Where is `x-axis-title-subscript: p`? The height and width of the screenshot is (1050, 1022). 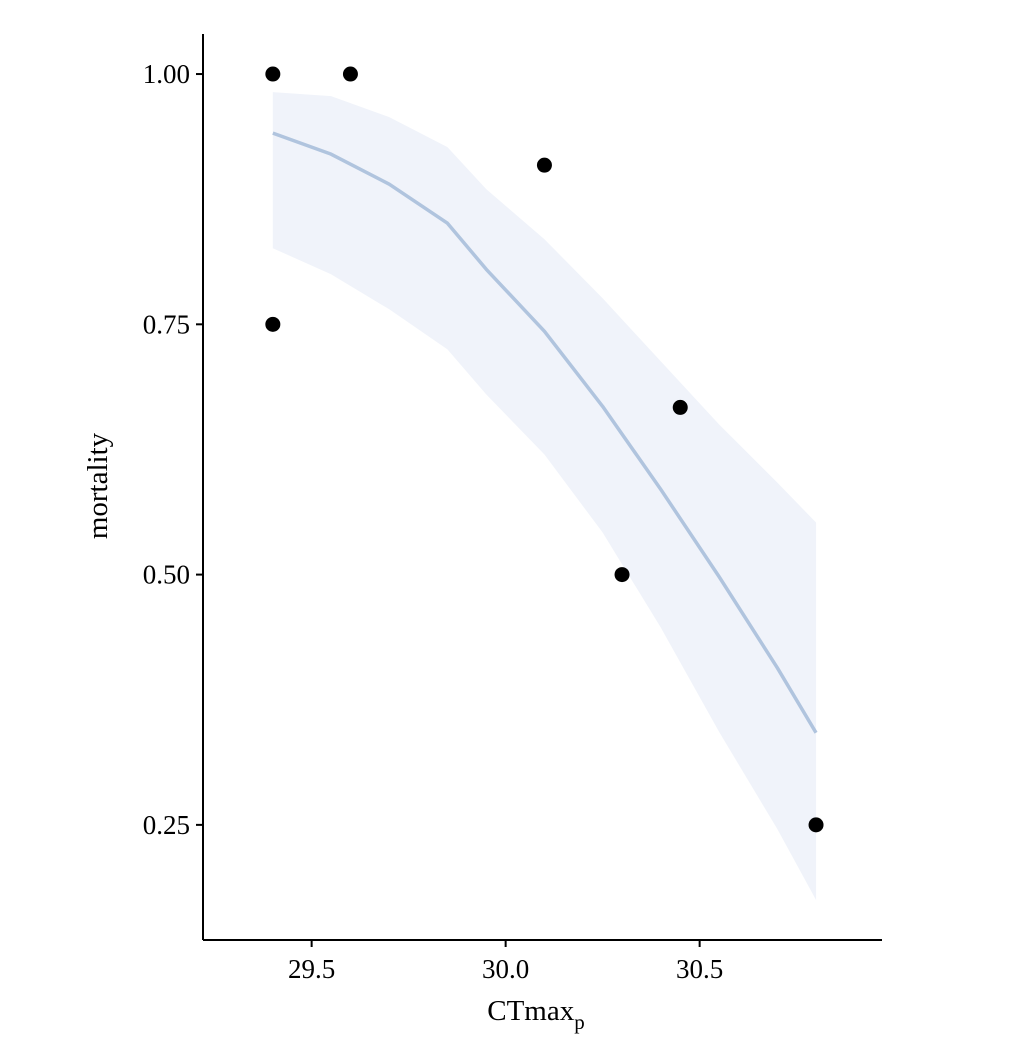
x-axis-title-subscript: p is located at coordinates (579, 1022).